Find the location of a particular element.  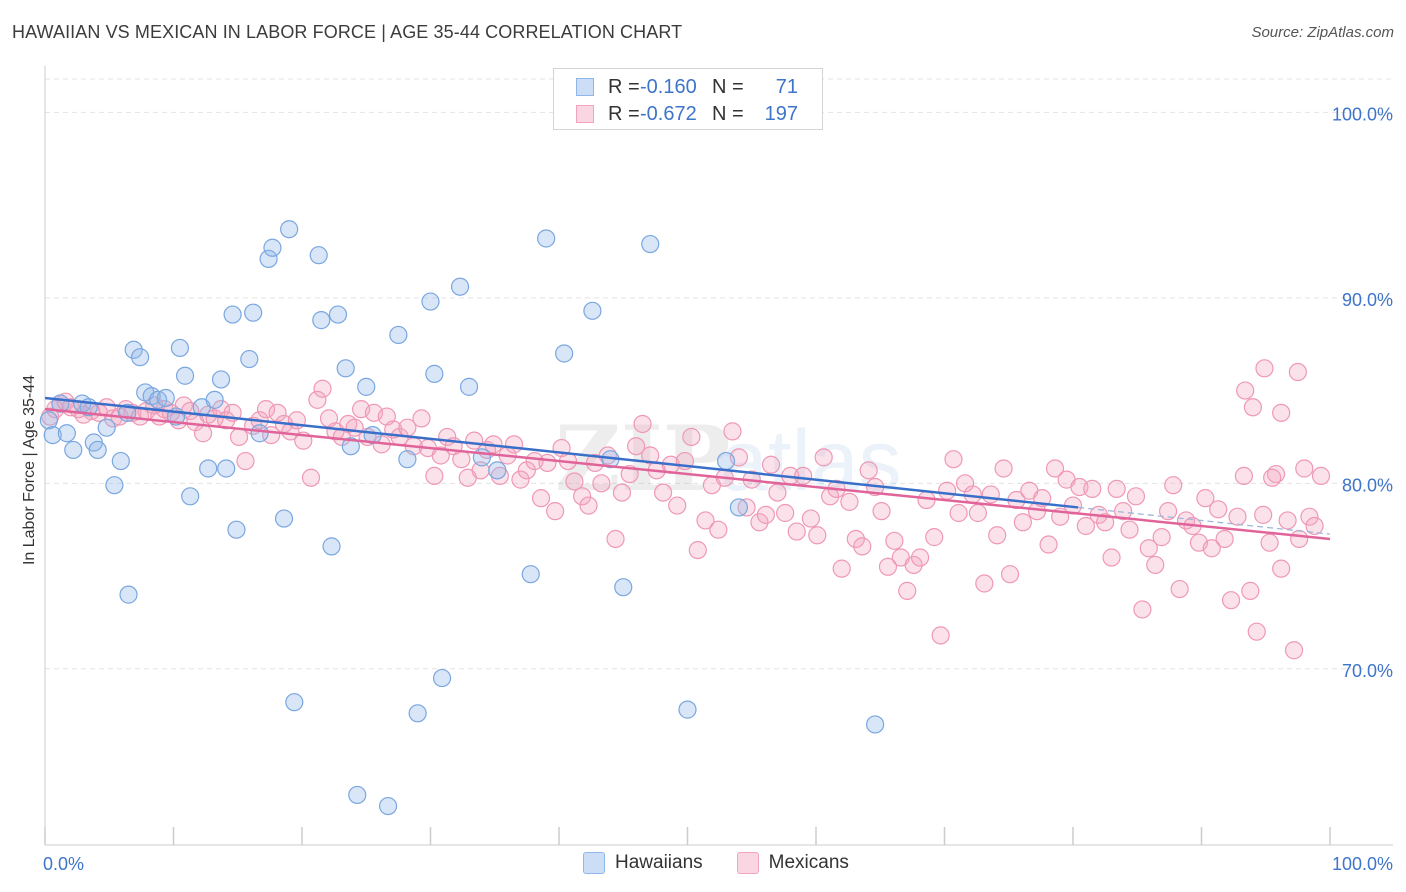

r-value: -0.160 is located at coordinates (668, 86).